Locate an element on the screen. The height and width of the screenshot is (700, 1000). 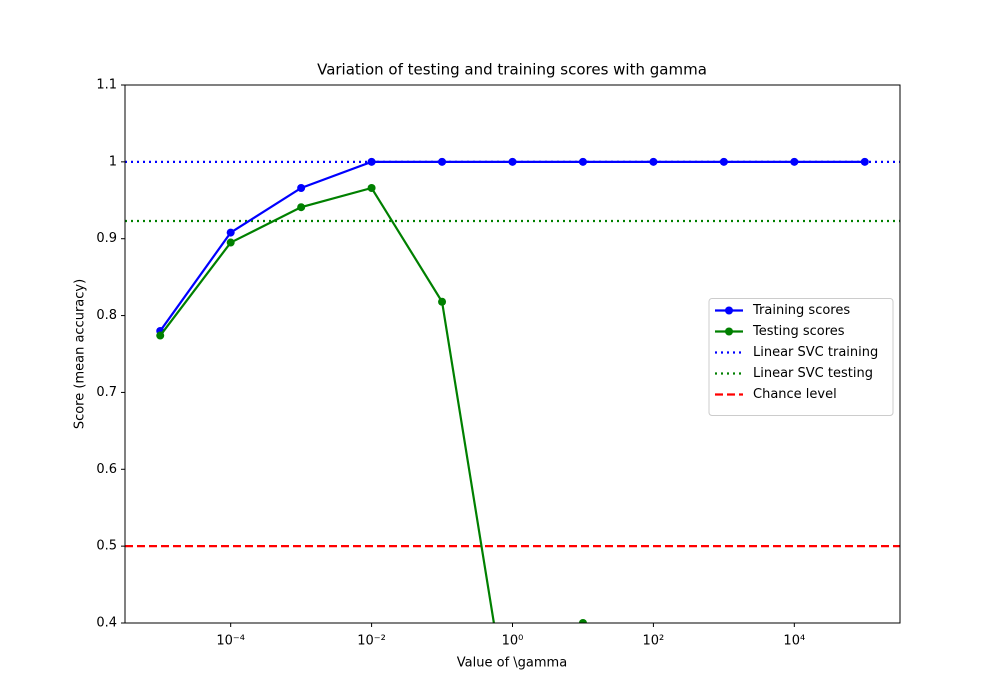
y-tick-label: 1.1 is located at coordinates (106, 85).